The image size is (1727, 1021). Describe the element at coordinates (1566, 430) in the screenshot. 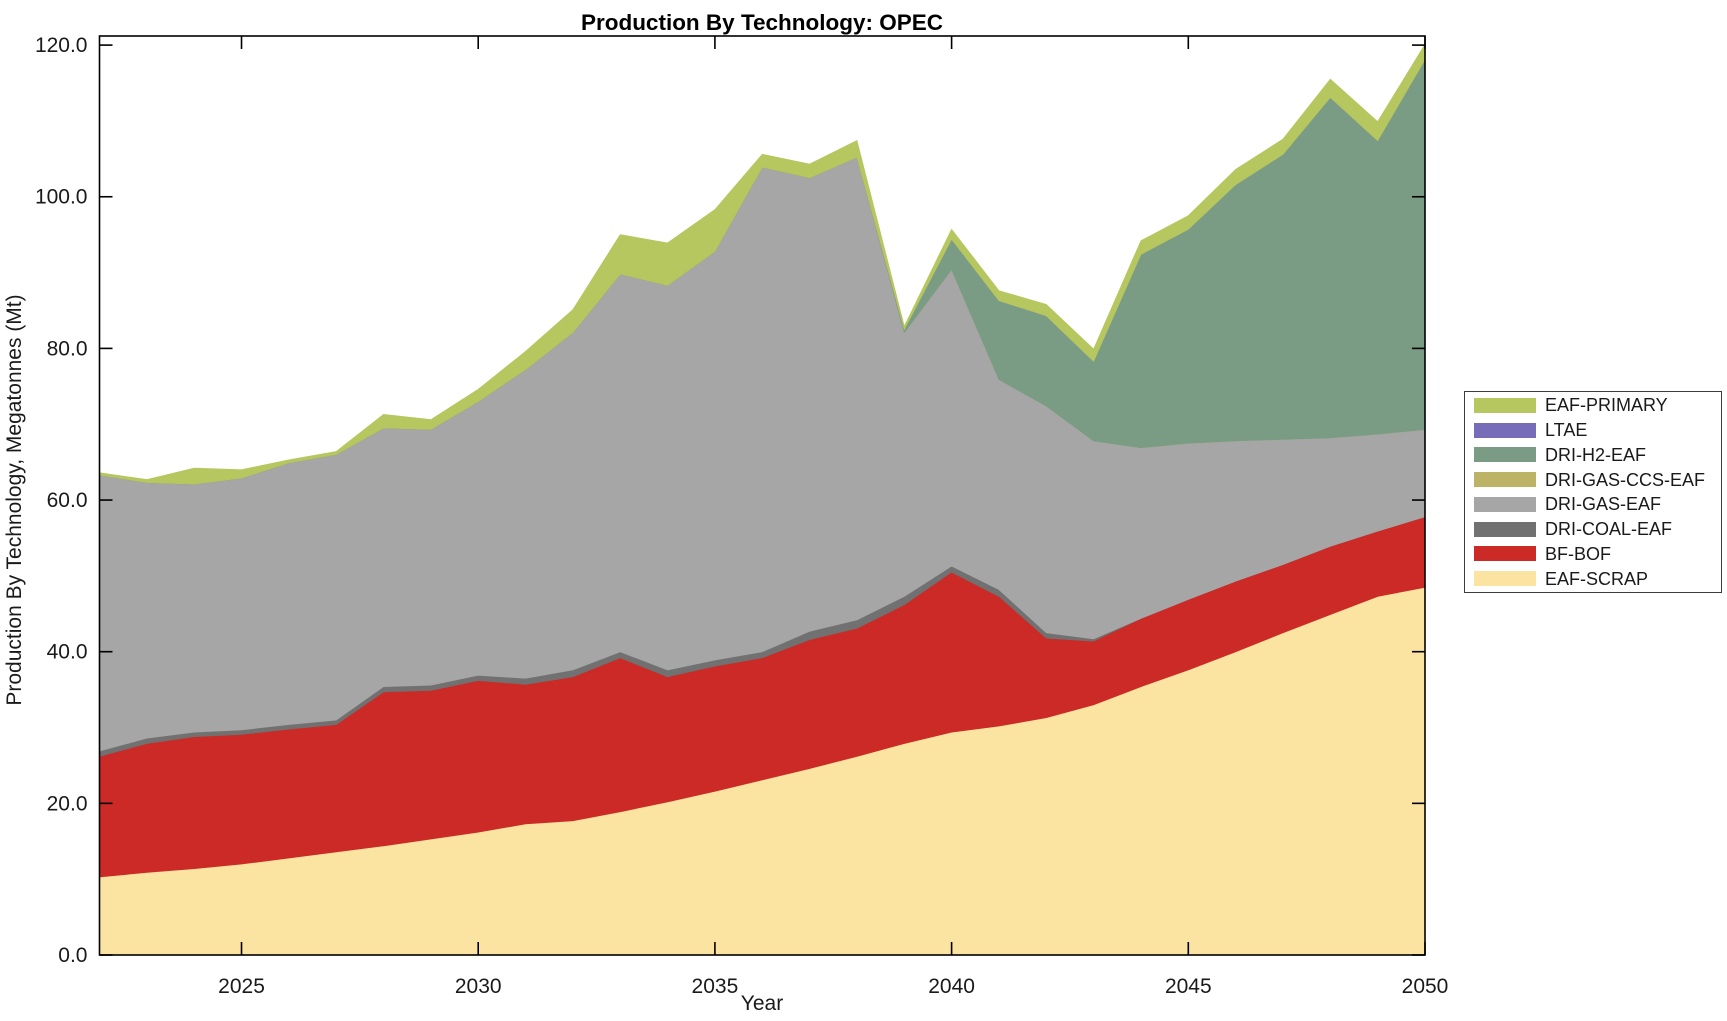

I see `legend-label: LTAE` at that location.